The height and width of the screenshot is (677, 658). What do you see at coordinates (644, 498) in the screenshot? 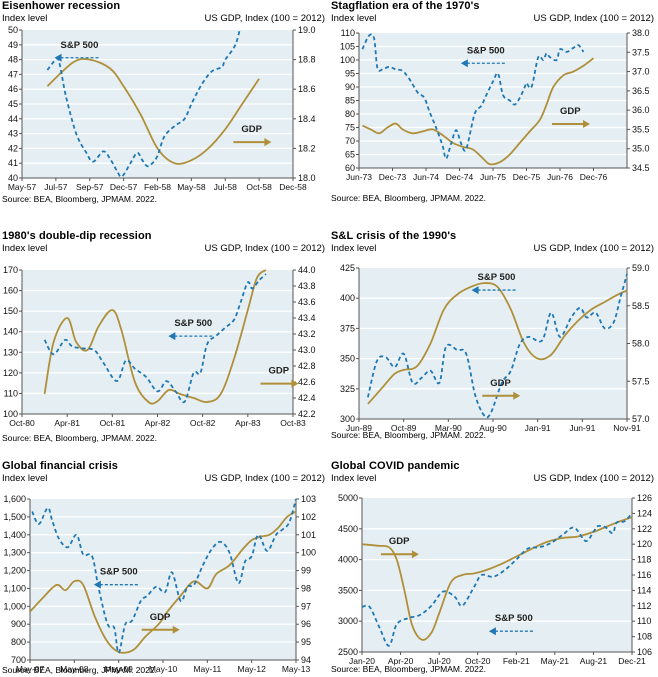
I see `right-tick-label: 126` at bounding box center [644, 498].